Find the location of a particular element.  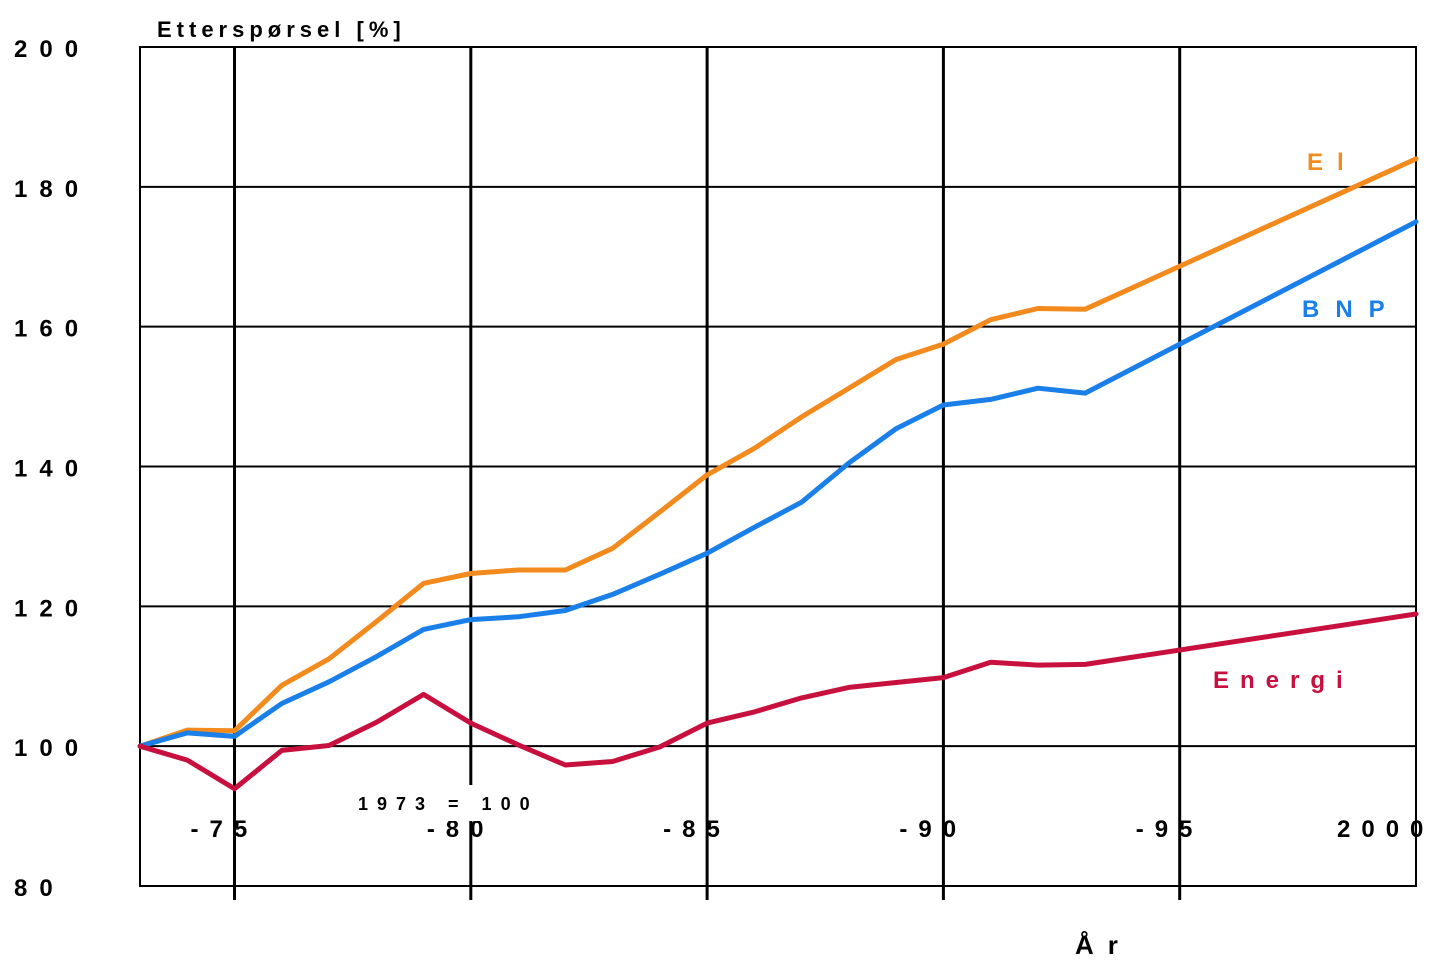

y-tick-label: 160 is located at coordinates (52, 329).